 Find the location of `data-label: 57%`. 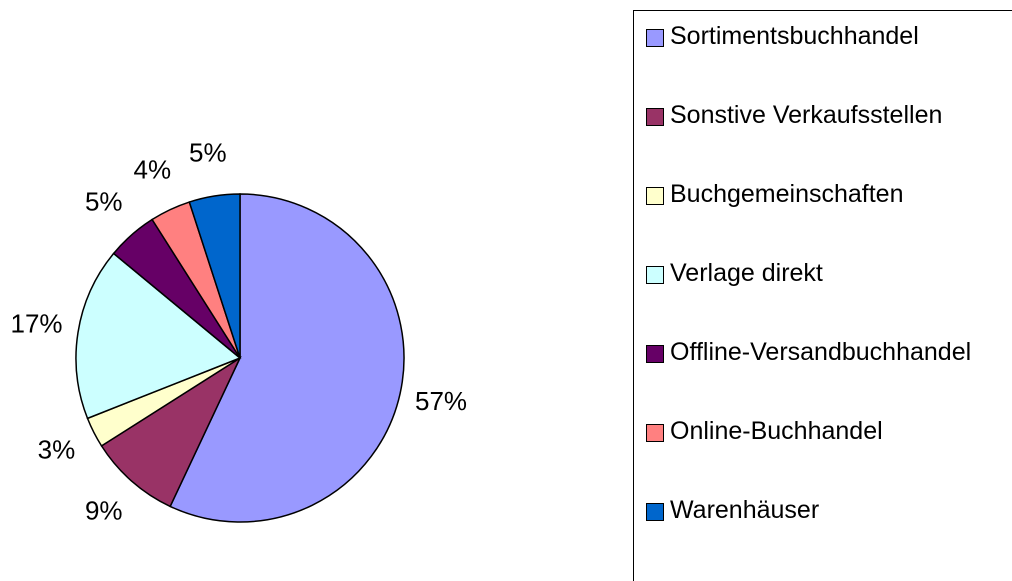

data-label: 57% is located at coordinates (441, 401).